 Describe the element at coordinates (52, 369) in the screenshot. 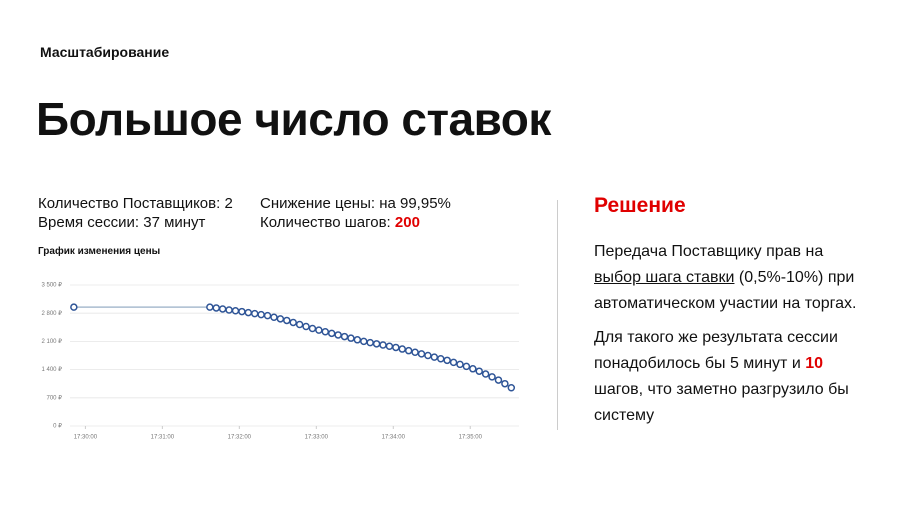

I see `y-tick-label: 1 400 ₽` at that location.